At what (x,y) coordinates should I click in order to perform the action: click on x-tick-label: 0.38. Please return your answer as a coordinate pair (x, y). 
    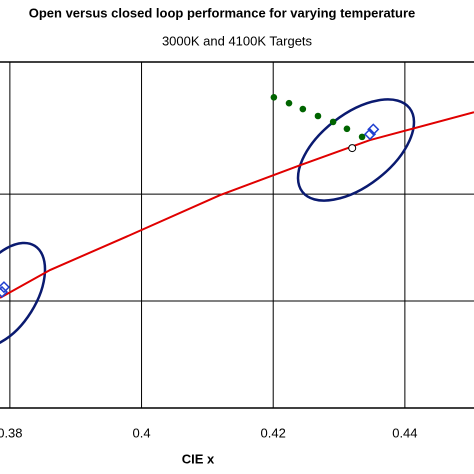
    Looking at the image, I should click on (11, 432).